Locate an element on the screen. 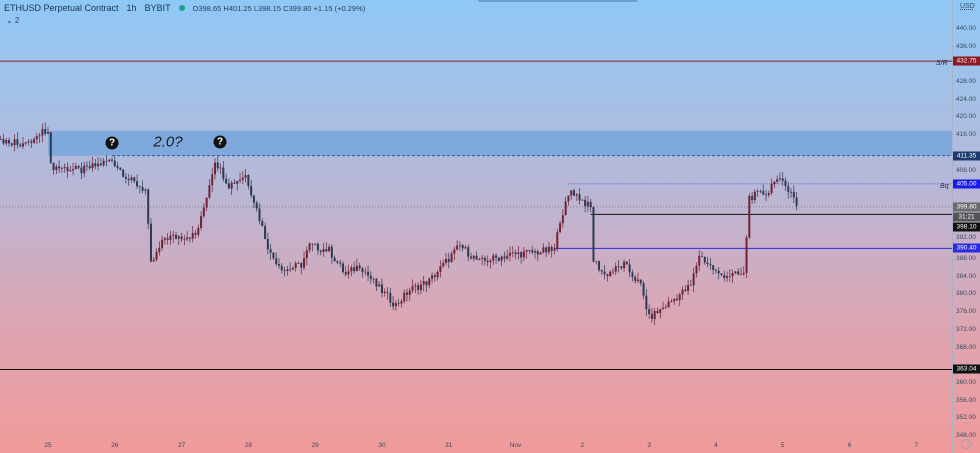 The image size is (980, 453). price-axis is located at coordinates (966, 226).